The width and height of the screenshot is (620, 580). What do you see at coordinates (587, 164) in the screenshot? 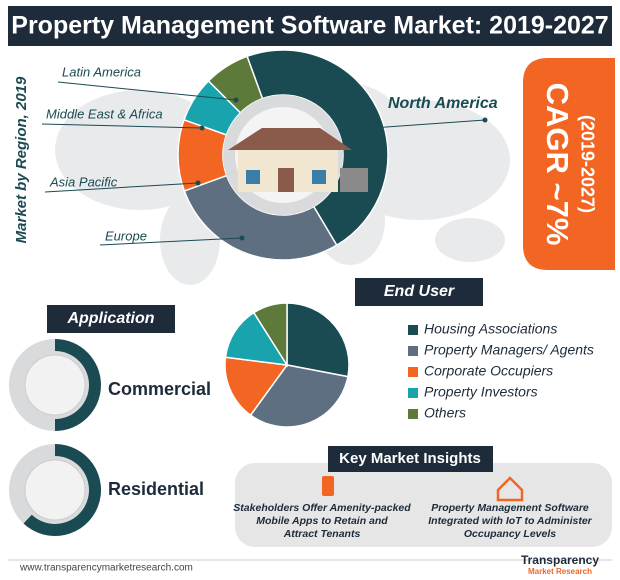
I see `cagr-period: (2019-2027)` at bounding box center [587, 164].